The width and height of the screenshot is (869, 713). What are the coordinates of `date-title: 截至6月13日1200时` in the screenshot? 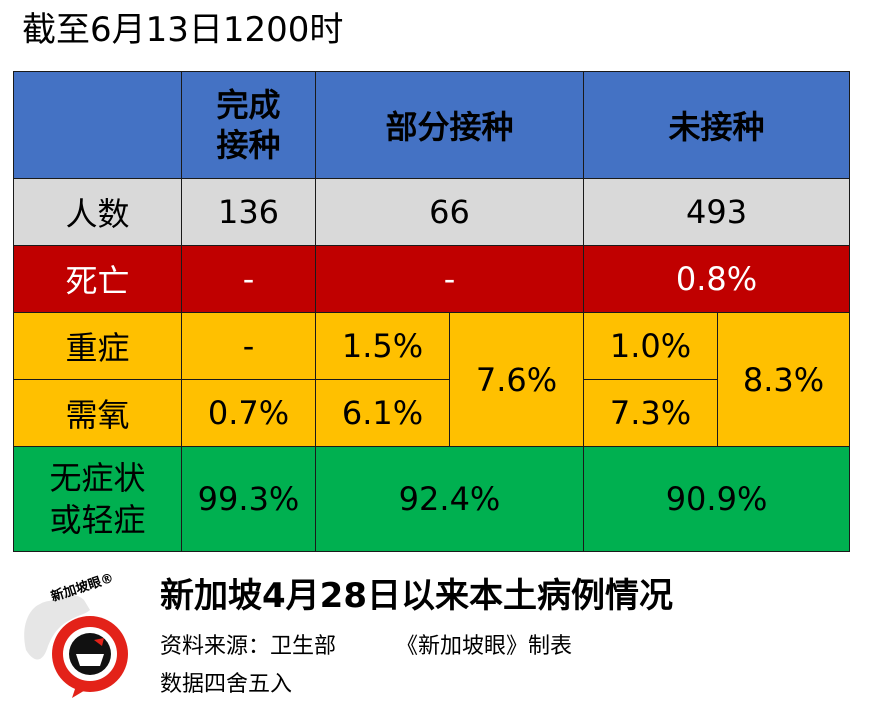 It's located at (183, 30).